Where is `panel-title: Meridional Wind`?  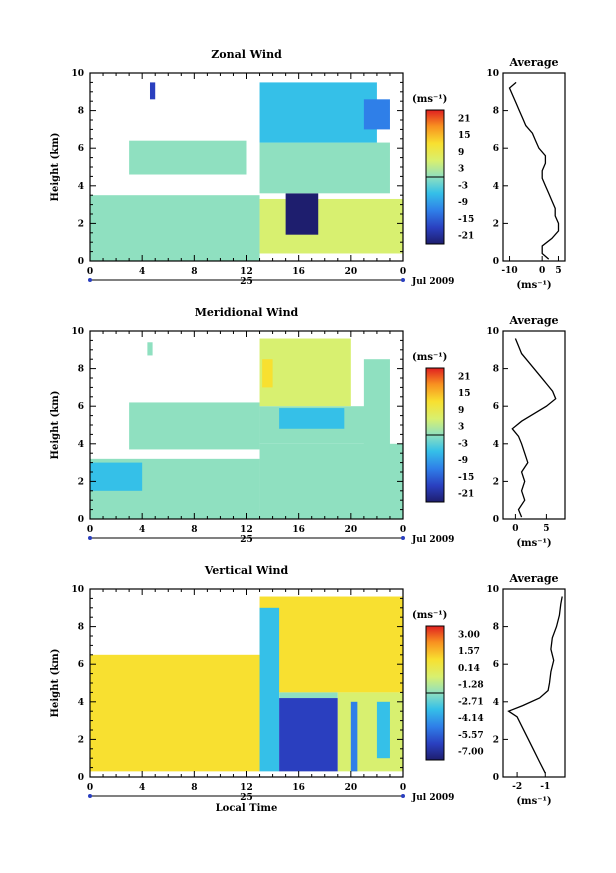
panel-title: Meridional Wind is located at coordinates (247, 312).